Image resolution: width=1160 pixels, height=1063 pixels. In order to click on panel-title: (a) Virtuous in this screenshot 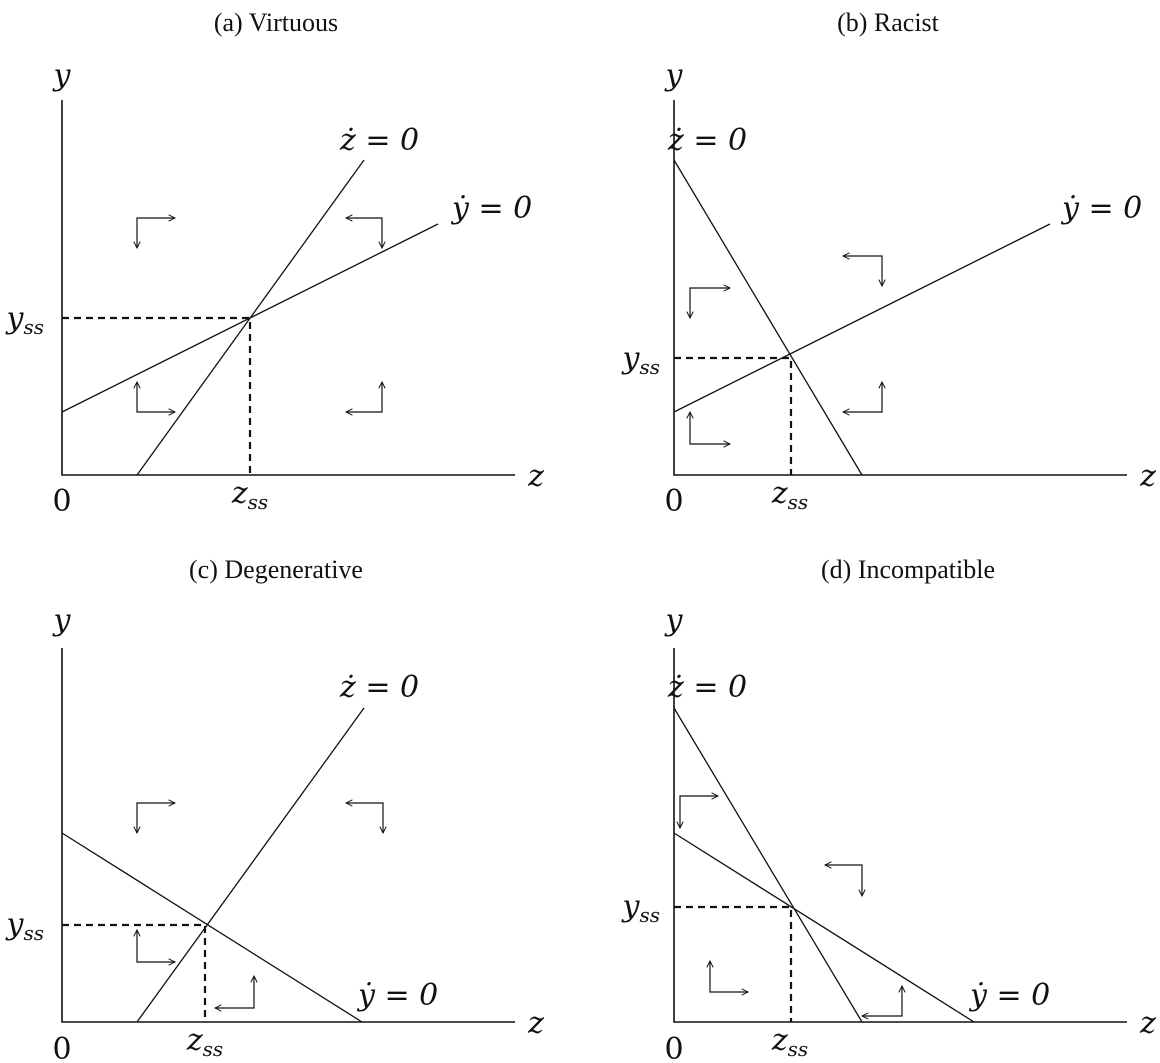, I will do `click(276, 22)`.